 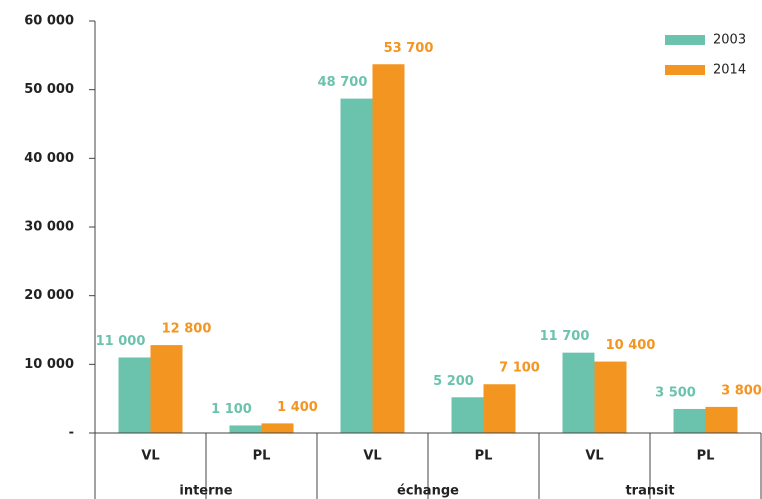 What do you see at coordinates (187, 329) in the screenshot?
I see `value-label: 12 800` at bounding box center [187, 329].